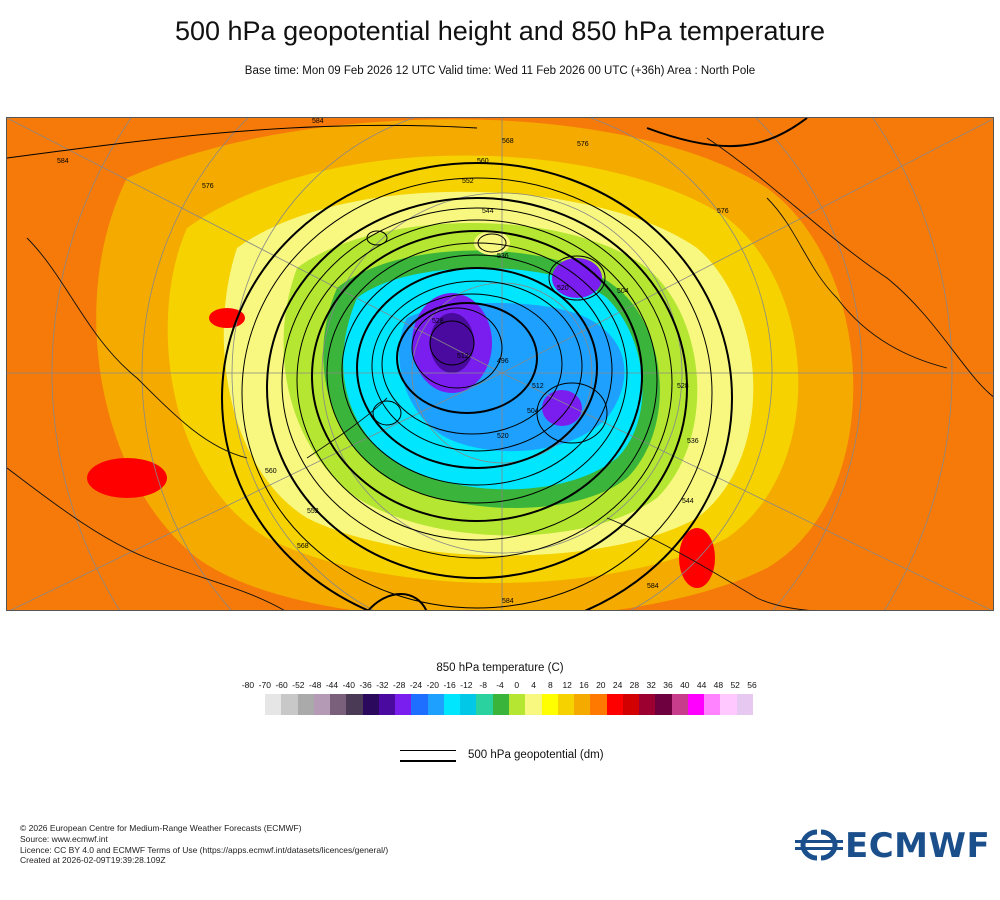  Describe the element at coordinates (452, 343) in the screenshot. I see `cold-core-west-inner` at that location.